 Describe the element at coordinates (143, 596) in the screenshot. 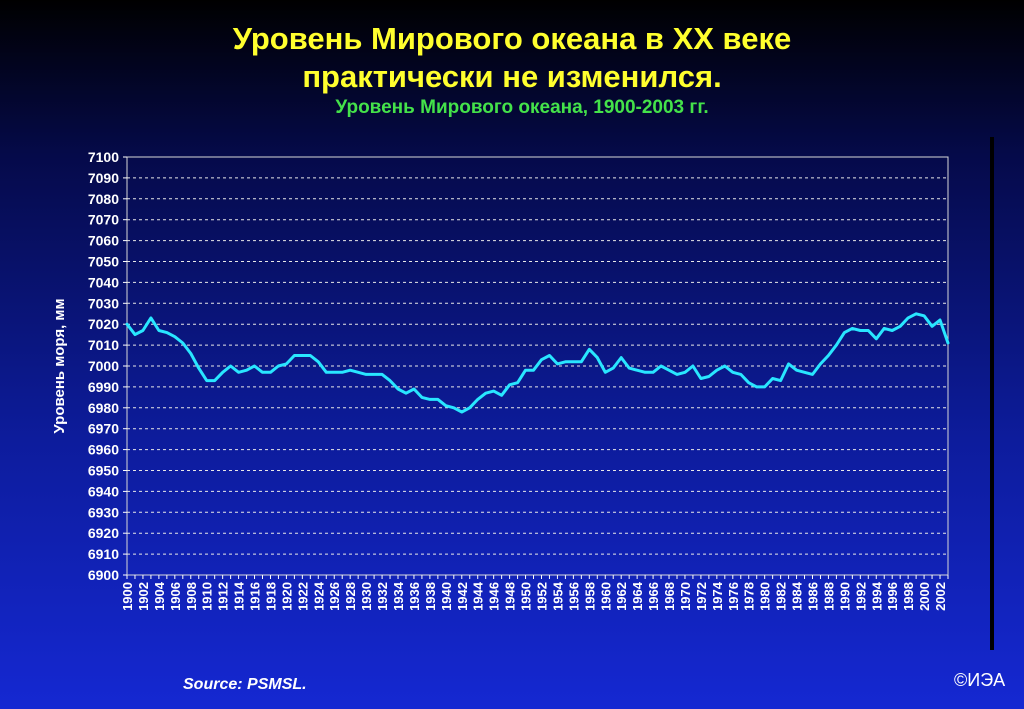

I see `x-tick-label: 1902` at that location.